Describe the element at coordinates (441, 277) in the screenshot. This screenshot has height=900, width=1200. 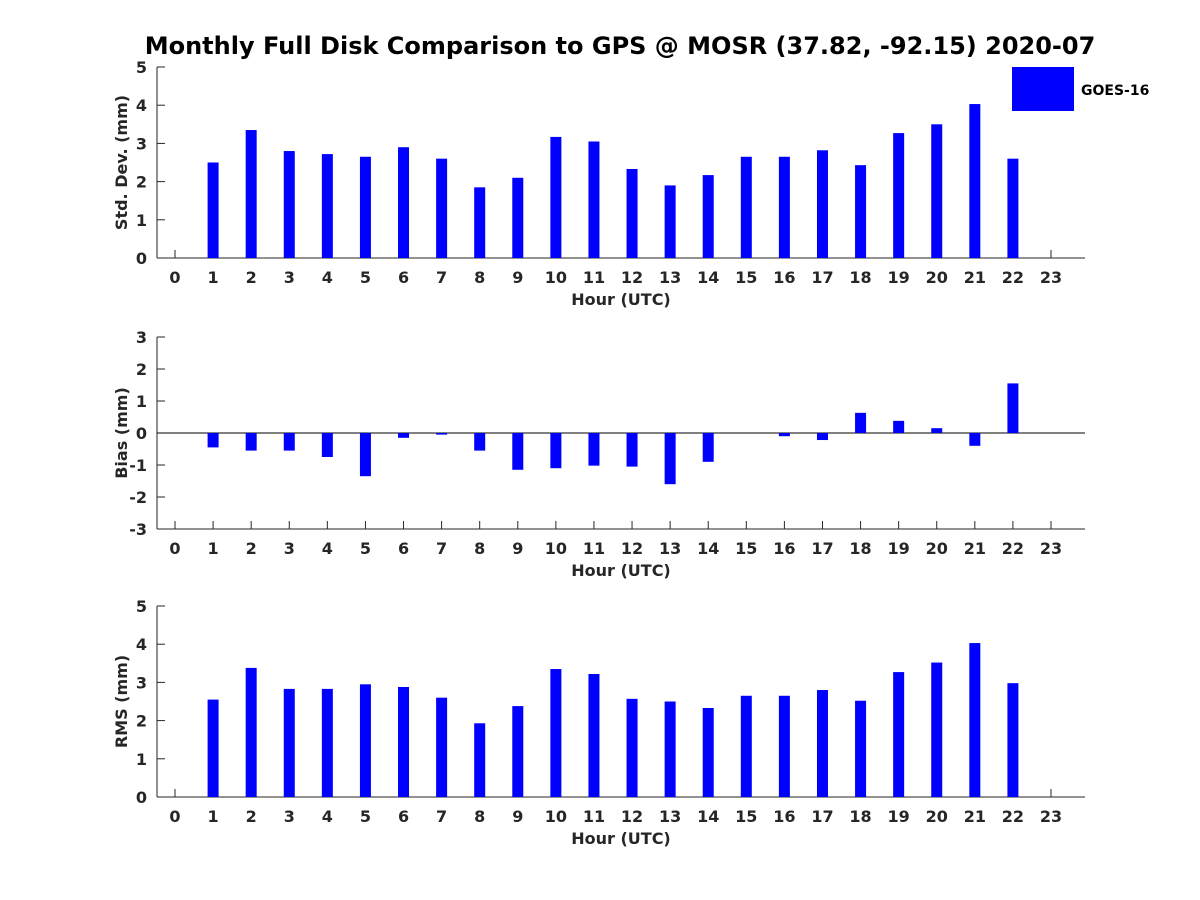
I see `x-tick-label: 7` at that location.